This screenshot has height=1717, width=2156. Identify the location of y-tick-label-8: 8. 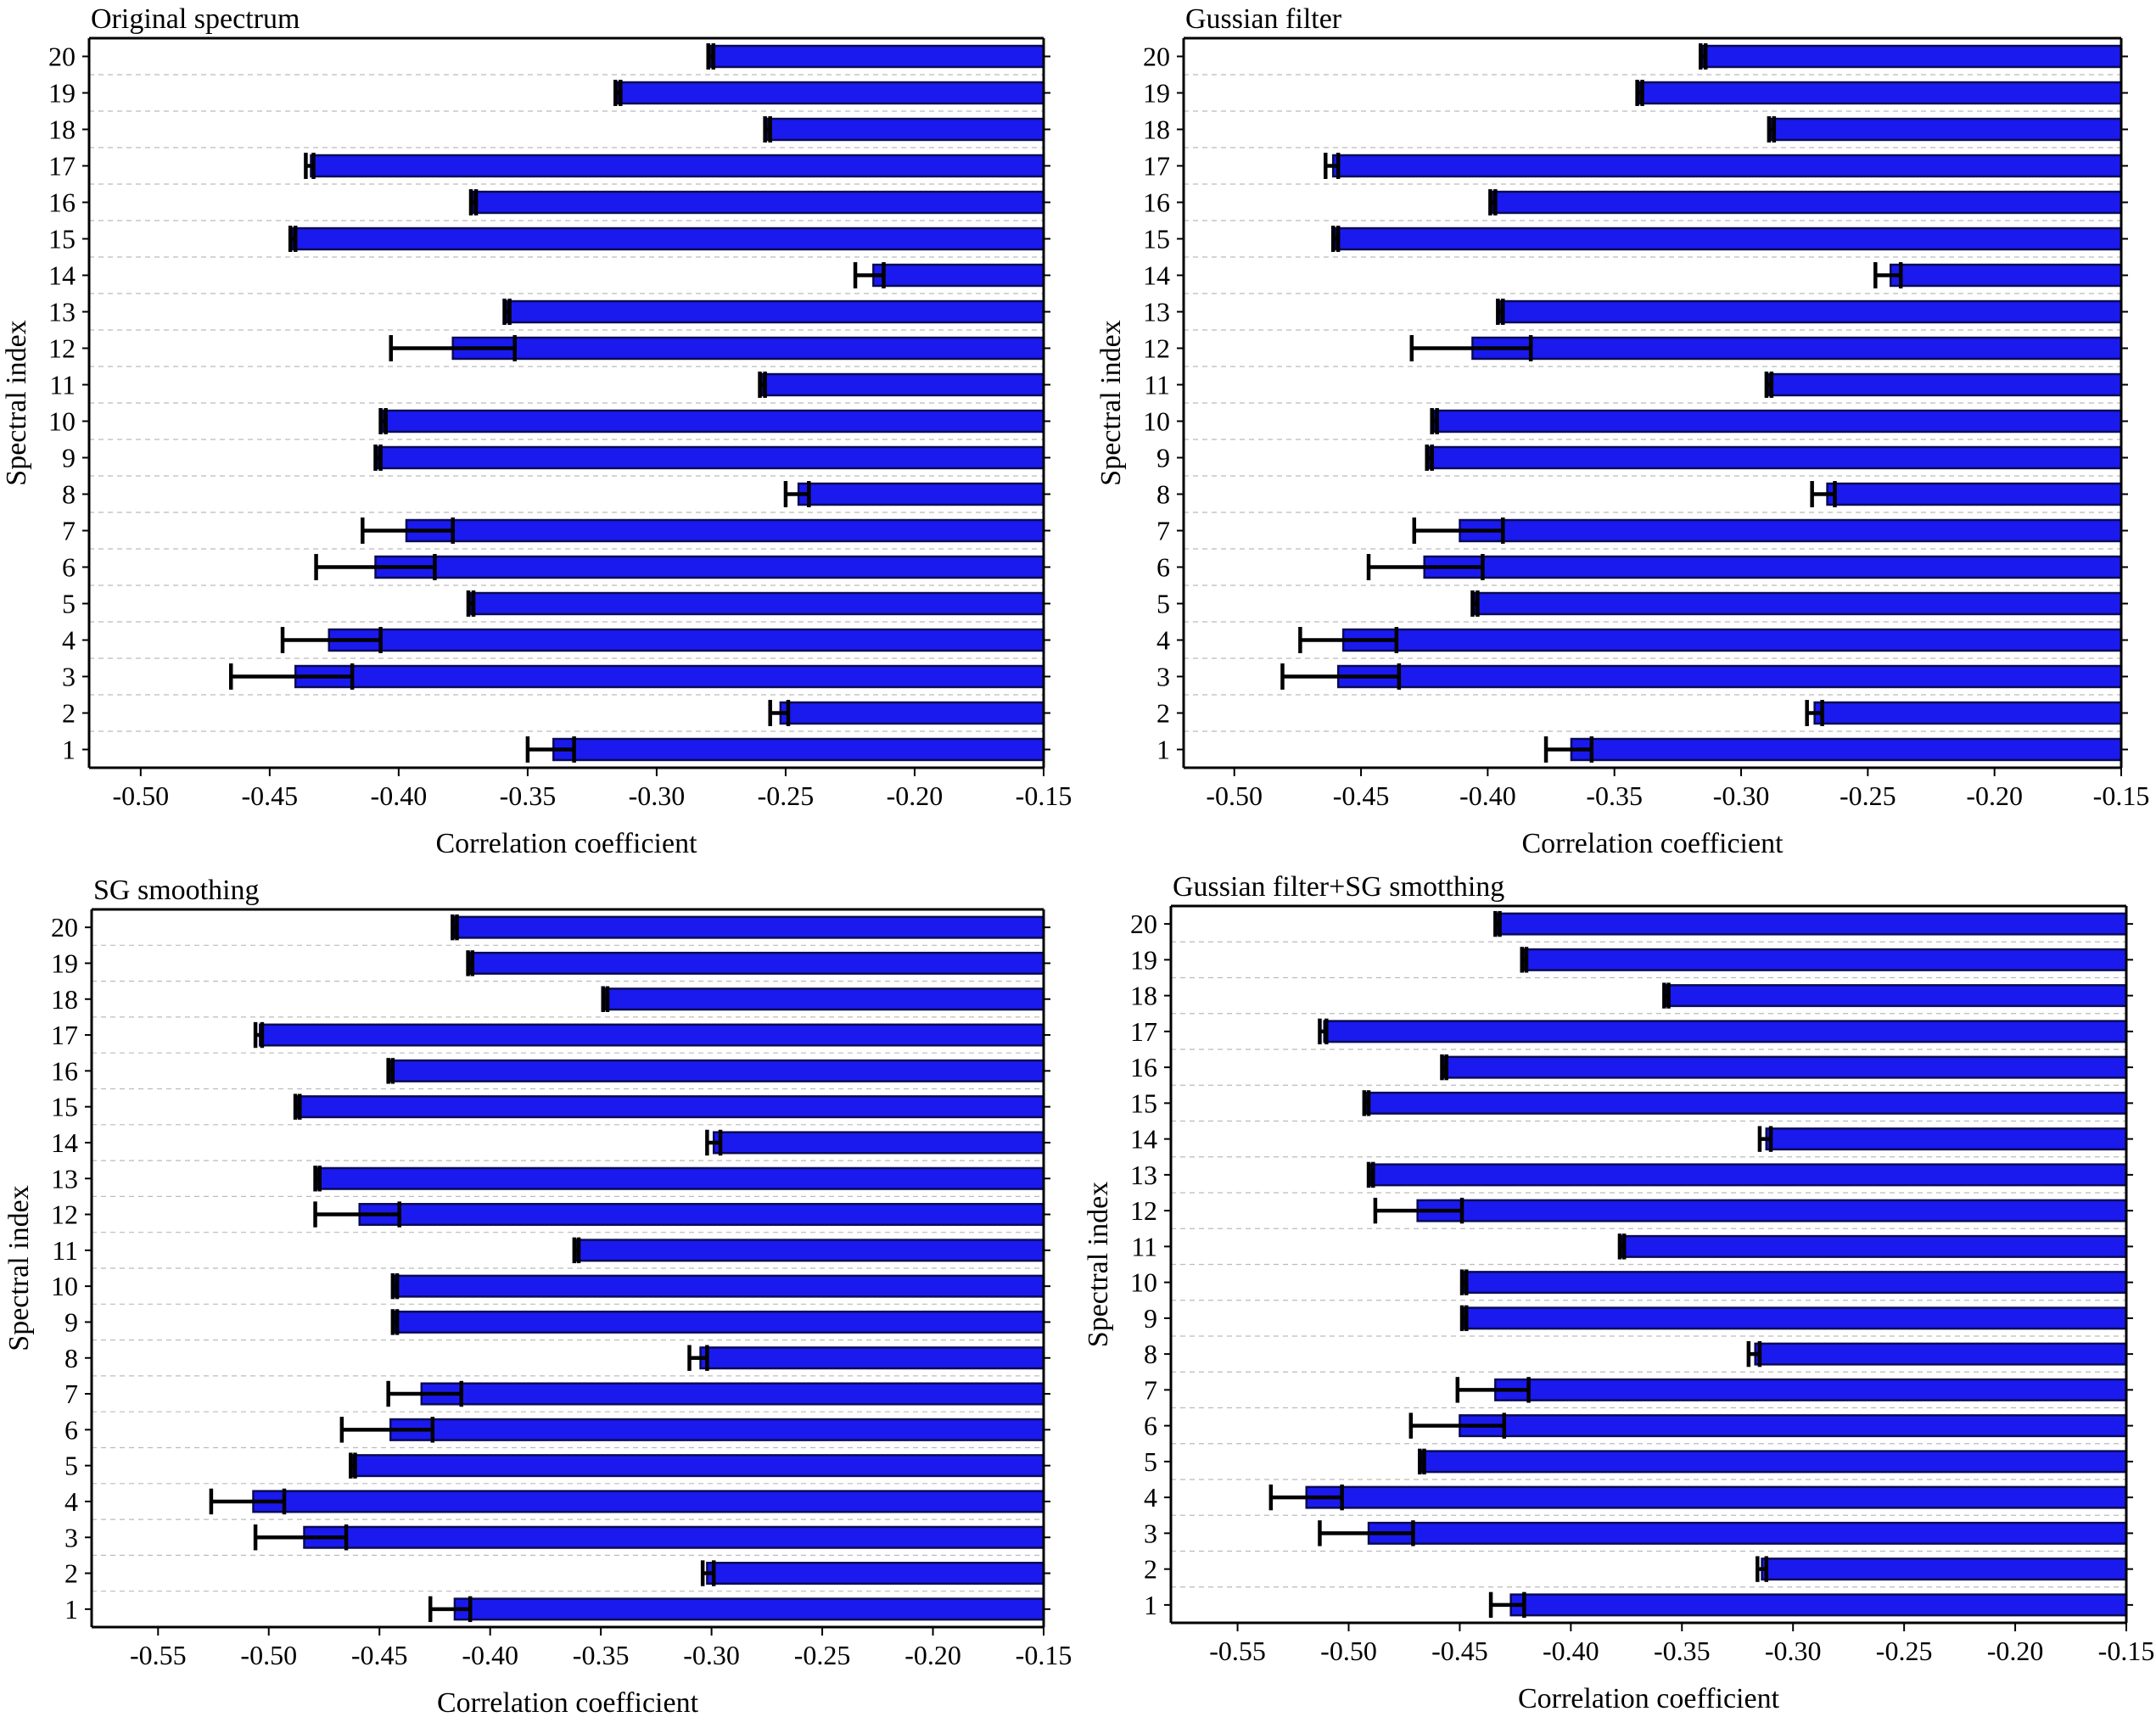
(71, 1358).